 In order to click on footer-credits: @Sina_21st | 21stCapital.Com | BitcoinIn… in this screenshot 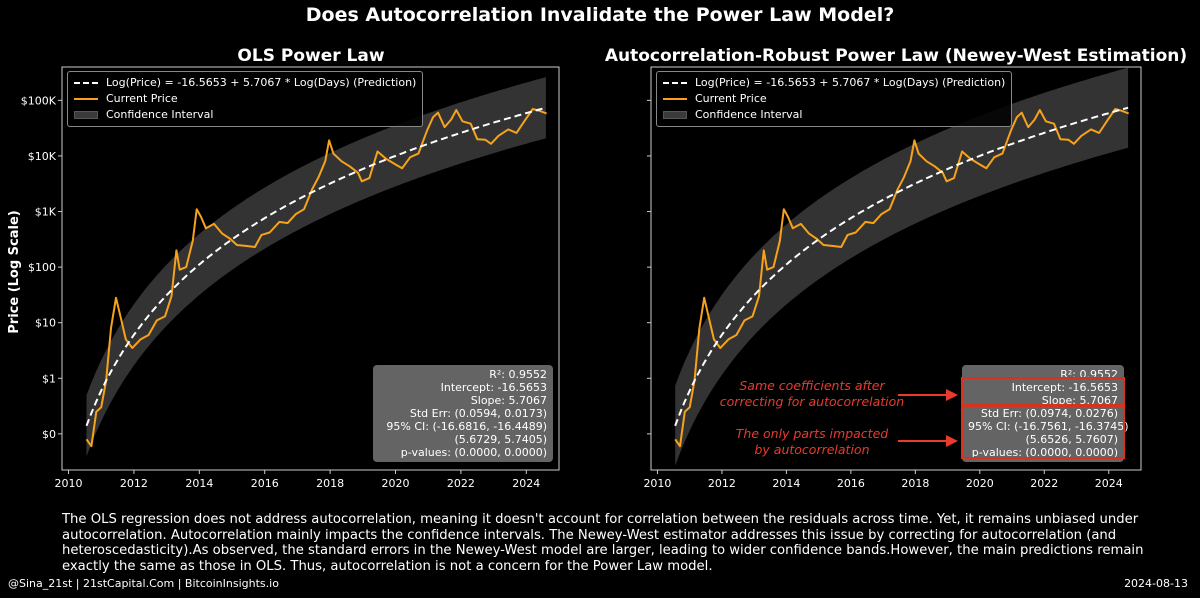, I will do `click(143, 583)`.